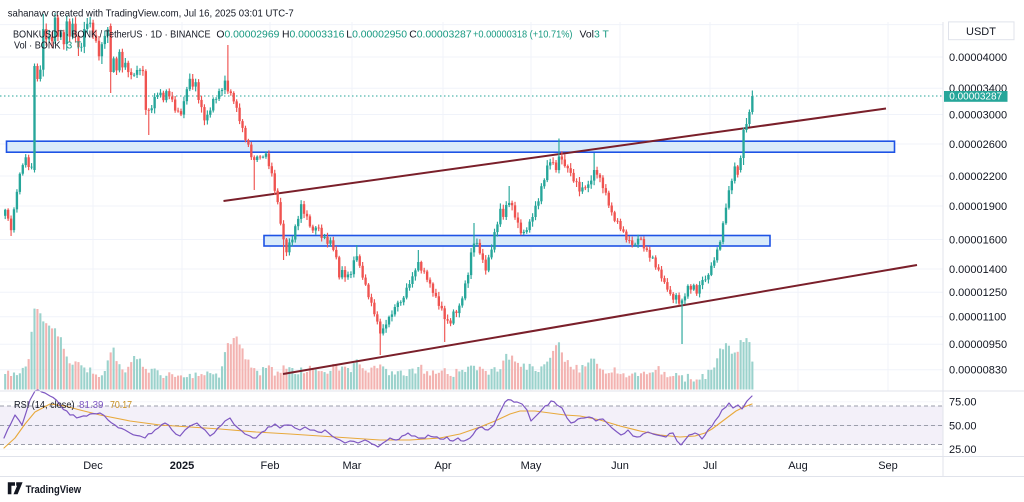 This screenshot has height=502, width=1024. What do you see at coordinates (978, 115) in the screenshot?
I see `svg-text: 0.00003000` at bounding box center [978, 115].